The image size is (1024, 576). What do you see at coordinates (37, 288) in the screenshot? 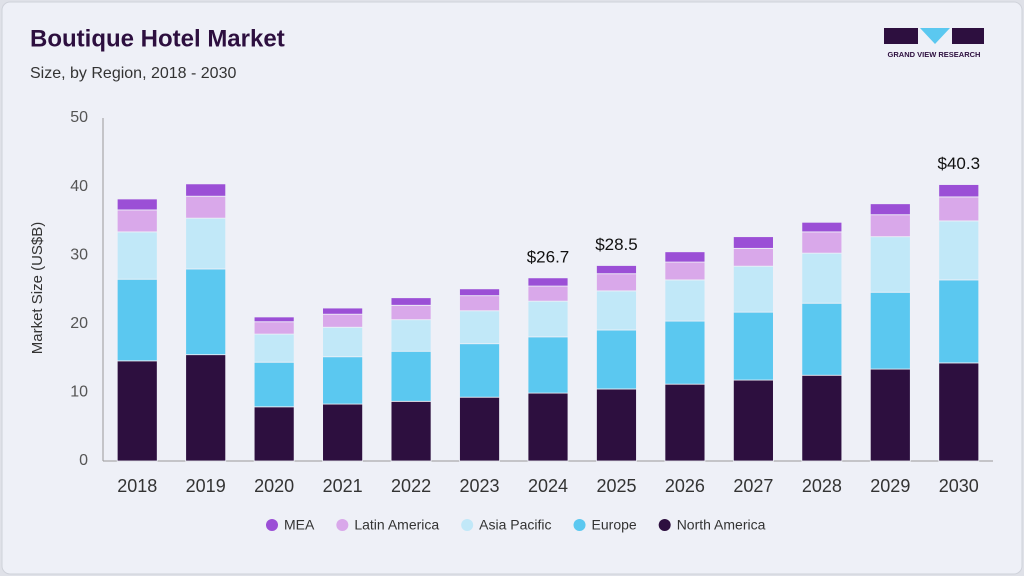
I see `y-axis-label: Market Size (US$B)` at bounding box center [37, 288].